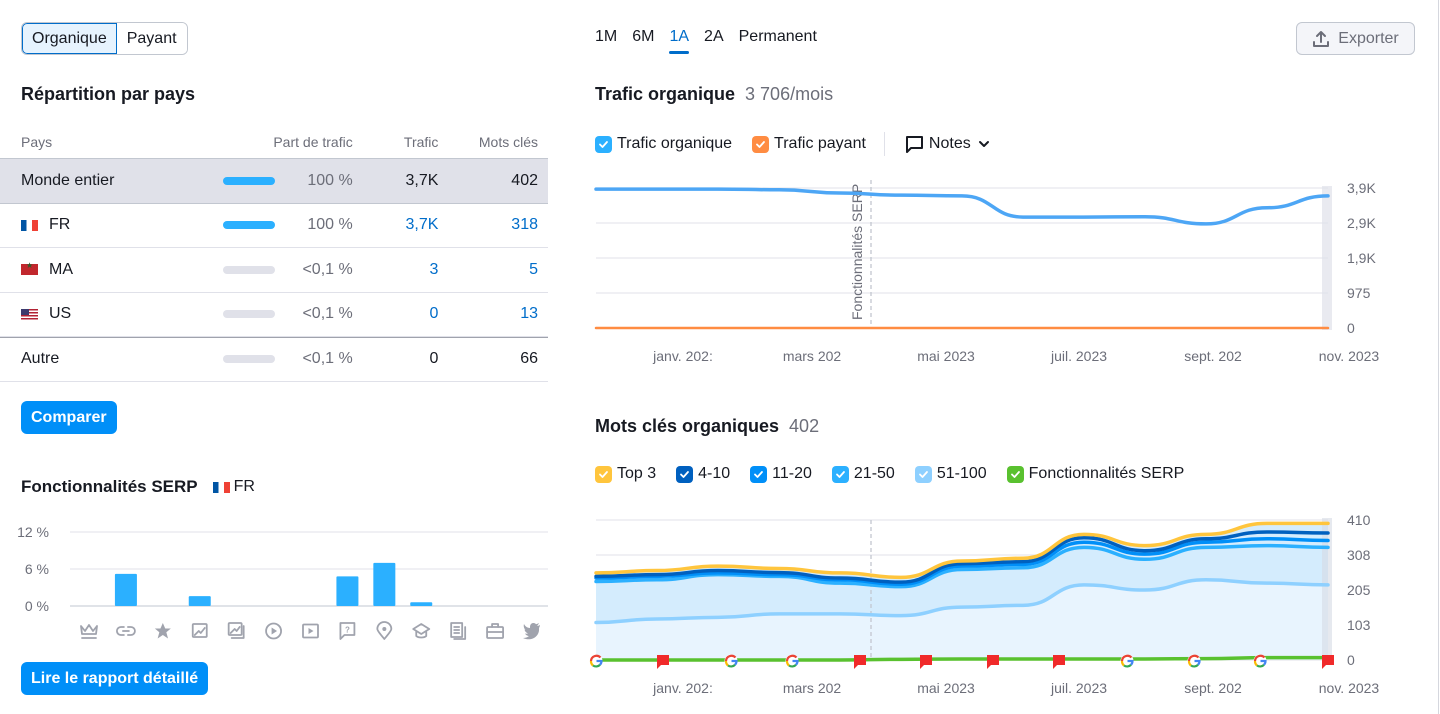 This screenshot has width=1440, height=714. Describe the element at coordinates (675, 143) in the screenshot. I see `legend-label: Trafic organique` at that location.